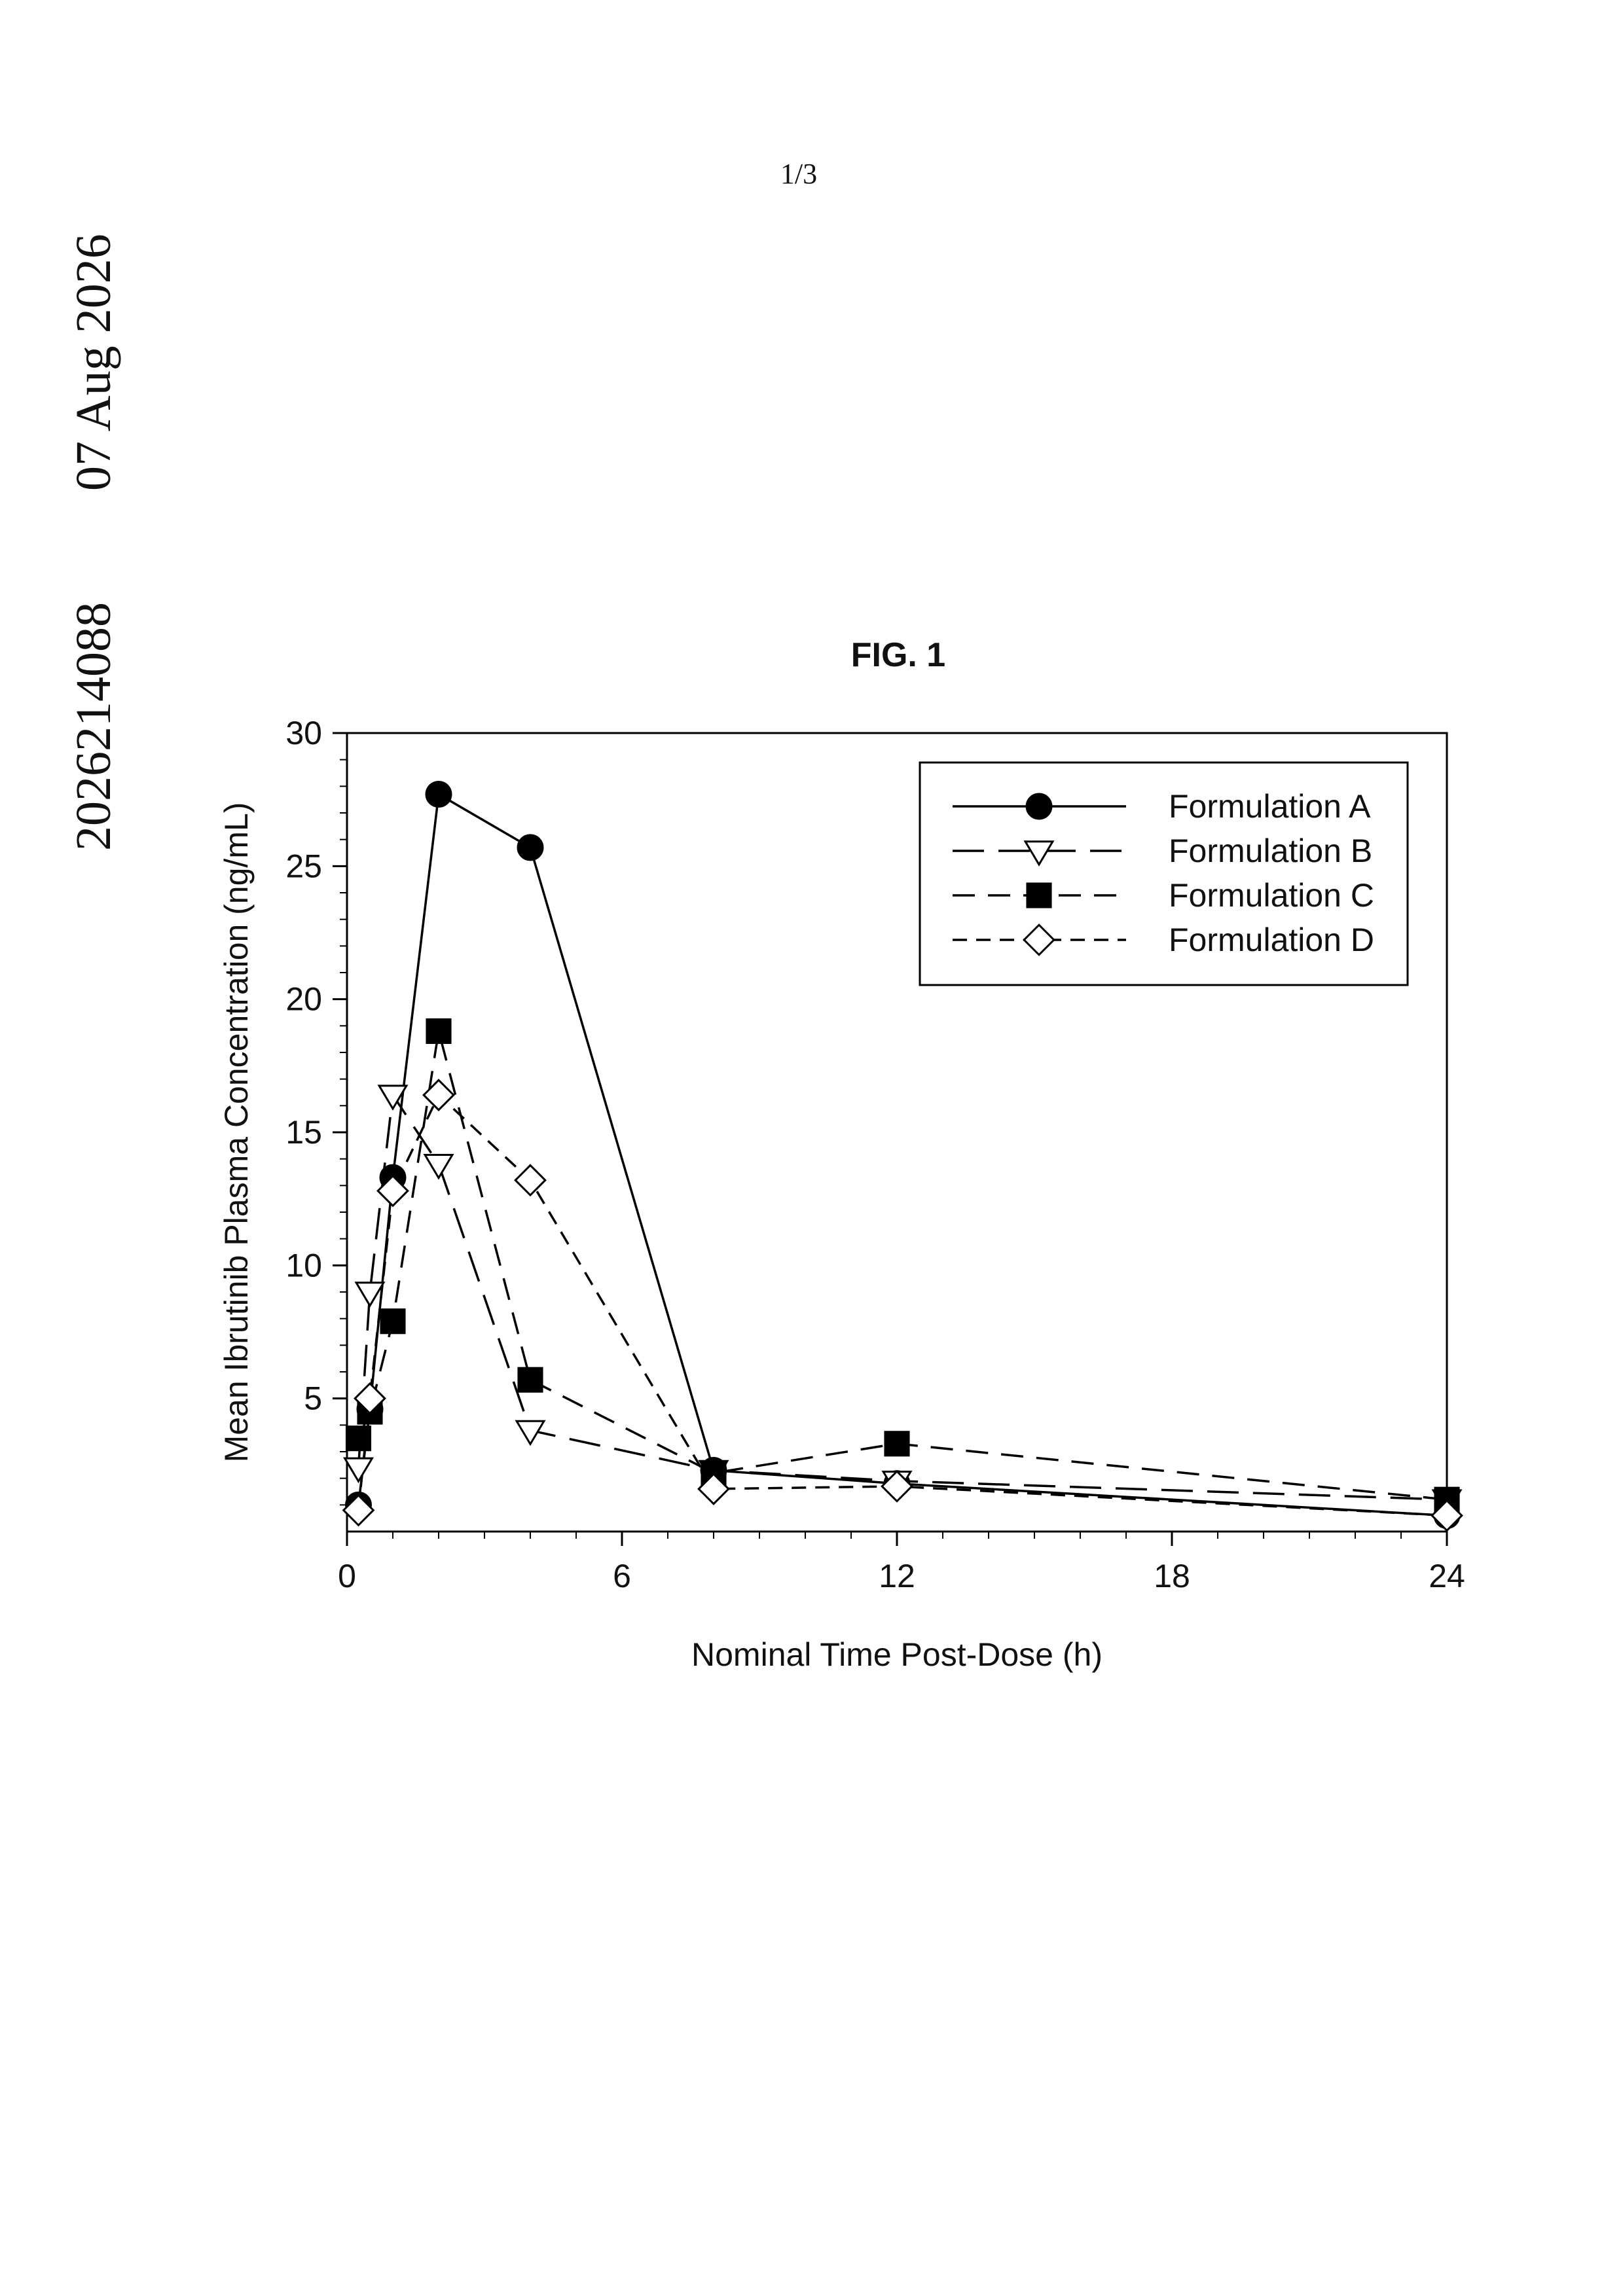 The height and width of the screenshot is (2296, 1623). I want to click on chart-title: FIG. 1, so click(898, 655).